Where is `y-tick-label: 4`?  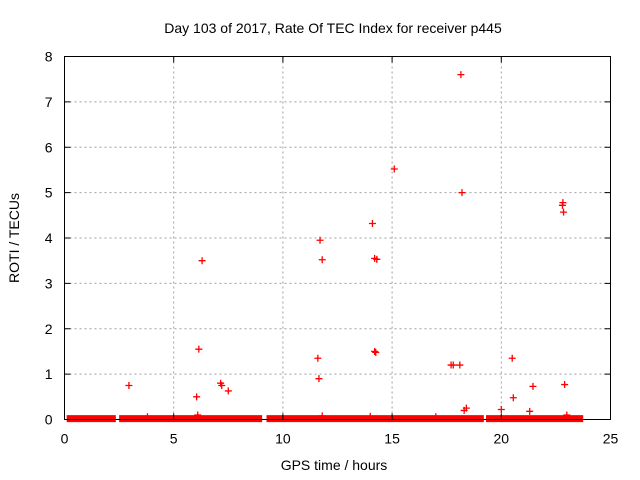
y-tick-label: 4 is located at coordinates (49, 238).